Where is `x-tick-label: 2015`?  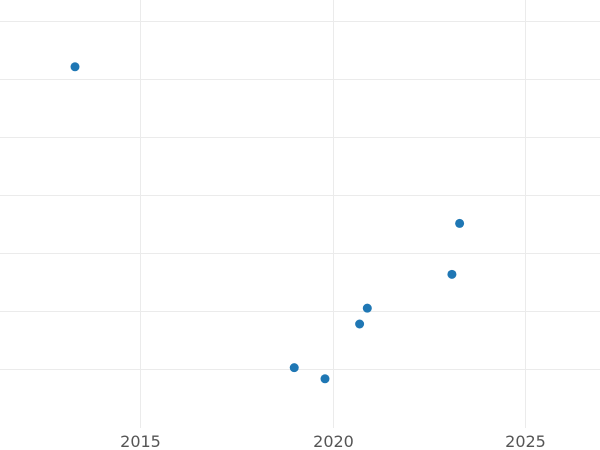
x-tick-label: 2015 is located at coordinates (140, 441).